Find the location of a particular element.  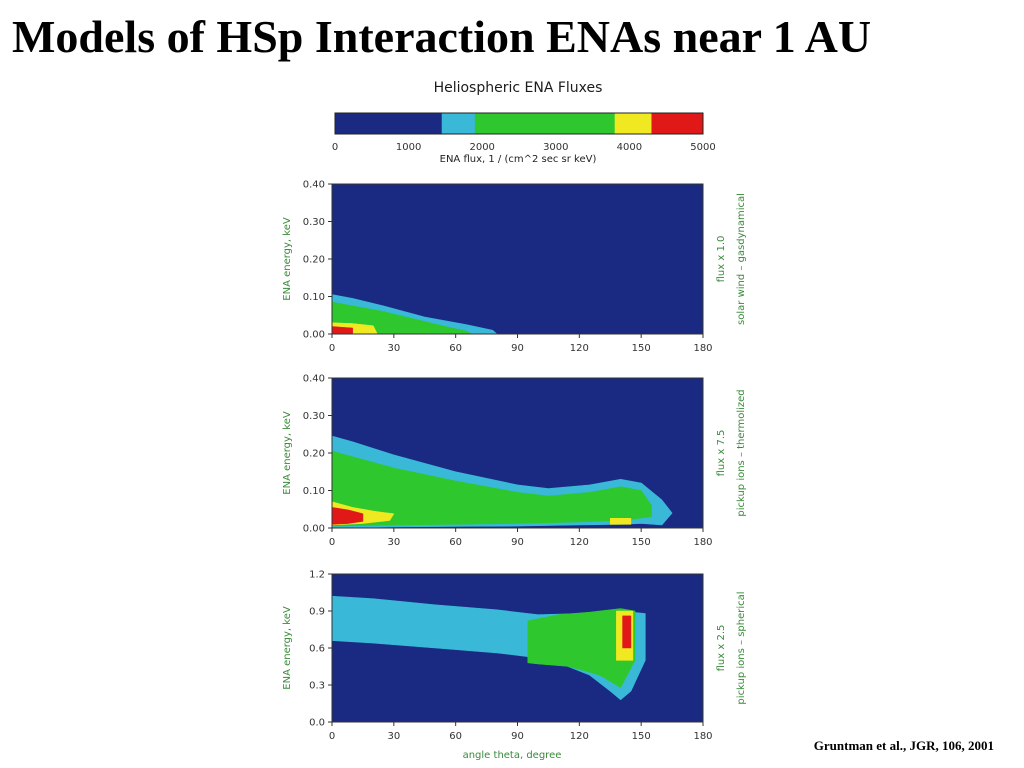

citation: Gruntman et al., JGR, 106, 2001 is located at coordinates (903, 745).